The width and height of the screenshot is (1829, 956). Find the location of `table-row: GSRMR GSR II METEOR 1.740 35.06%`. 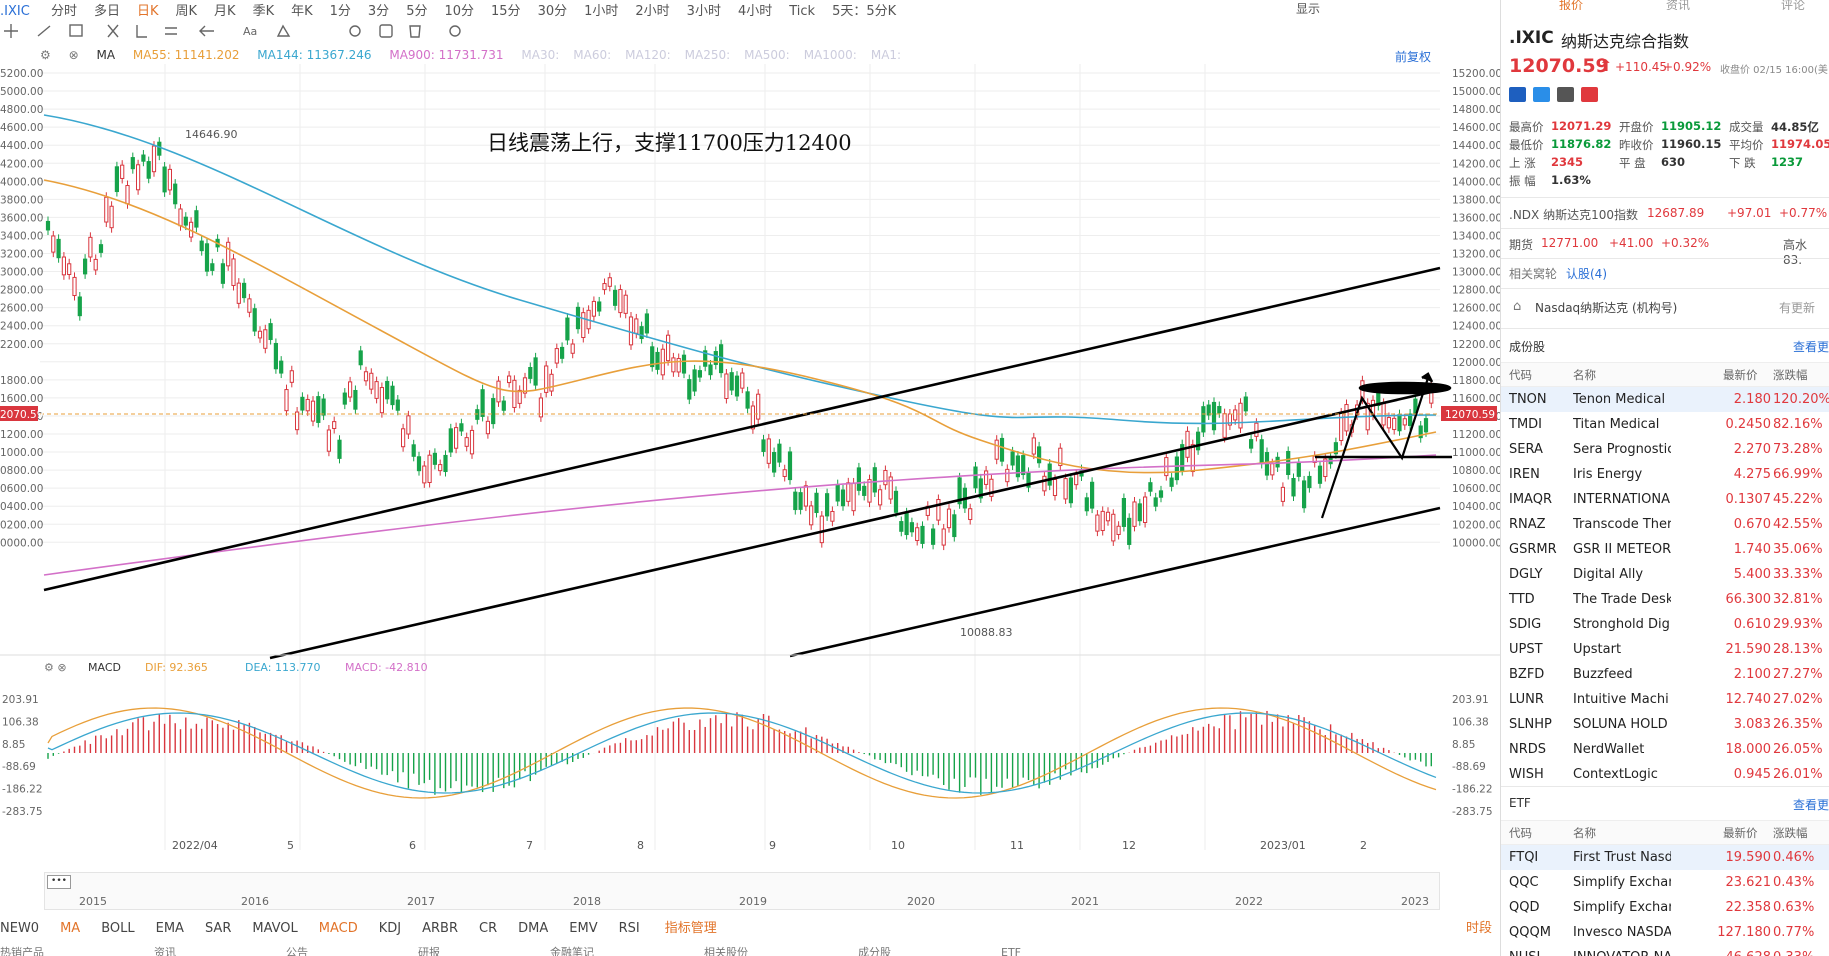

table-row: GSRMR GSR II METEOR 1.740 35.06% is located at coordinates (1665, 549).